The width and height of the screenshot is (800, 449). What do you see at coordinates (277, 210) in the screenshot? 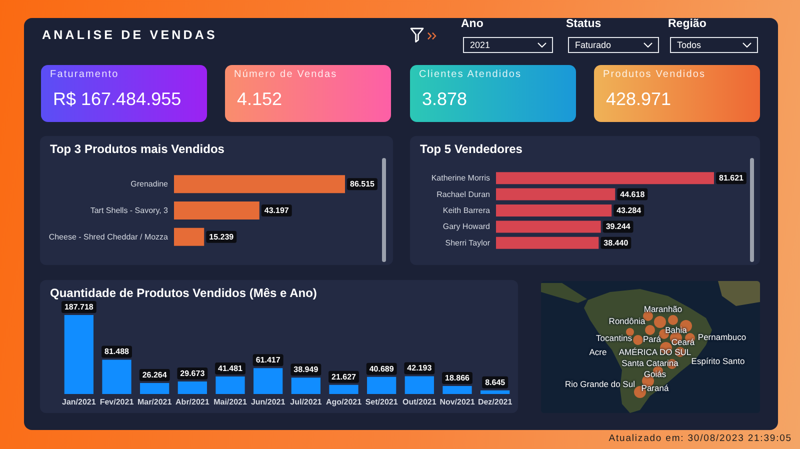
I see `data-label: 43.197` at bounding box center [277, 210].